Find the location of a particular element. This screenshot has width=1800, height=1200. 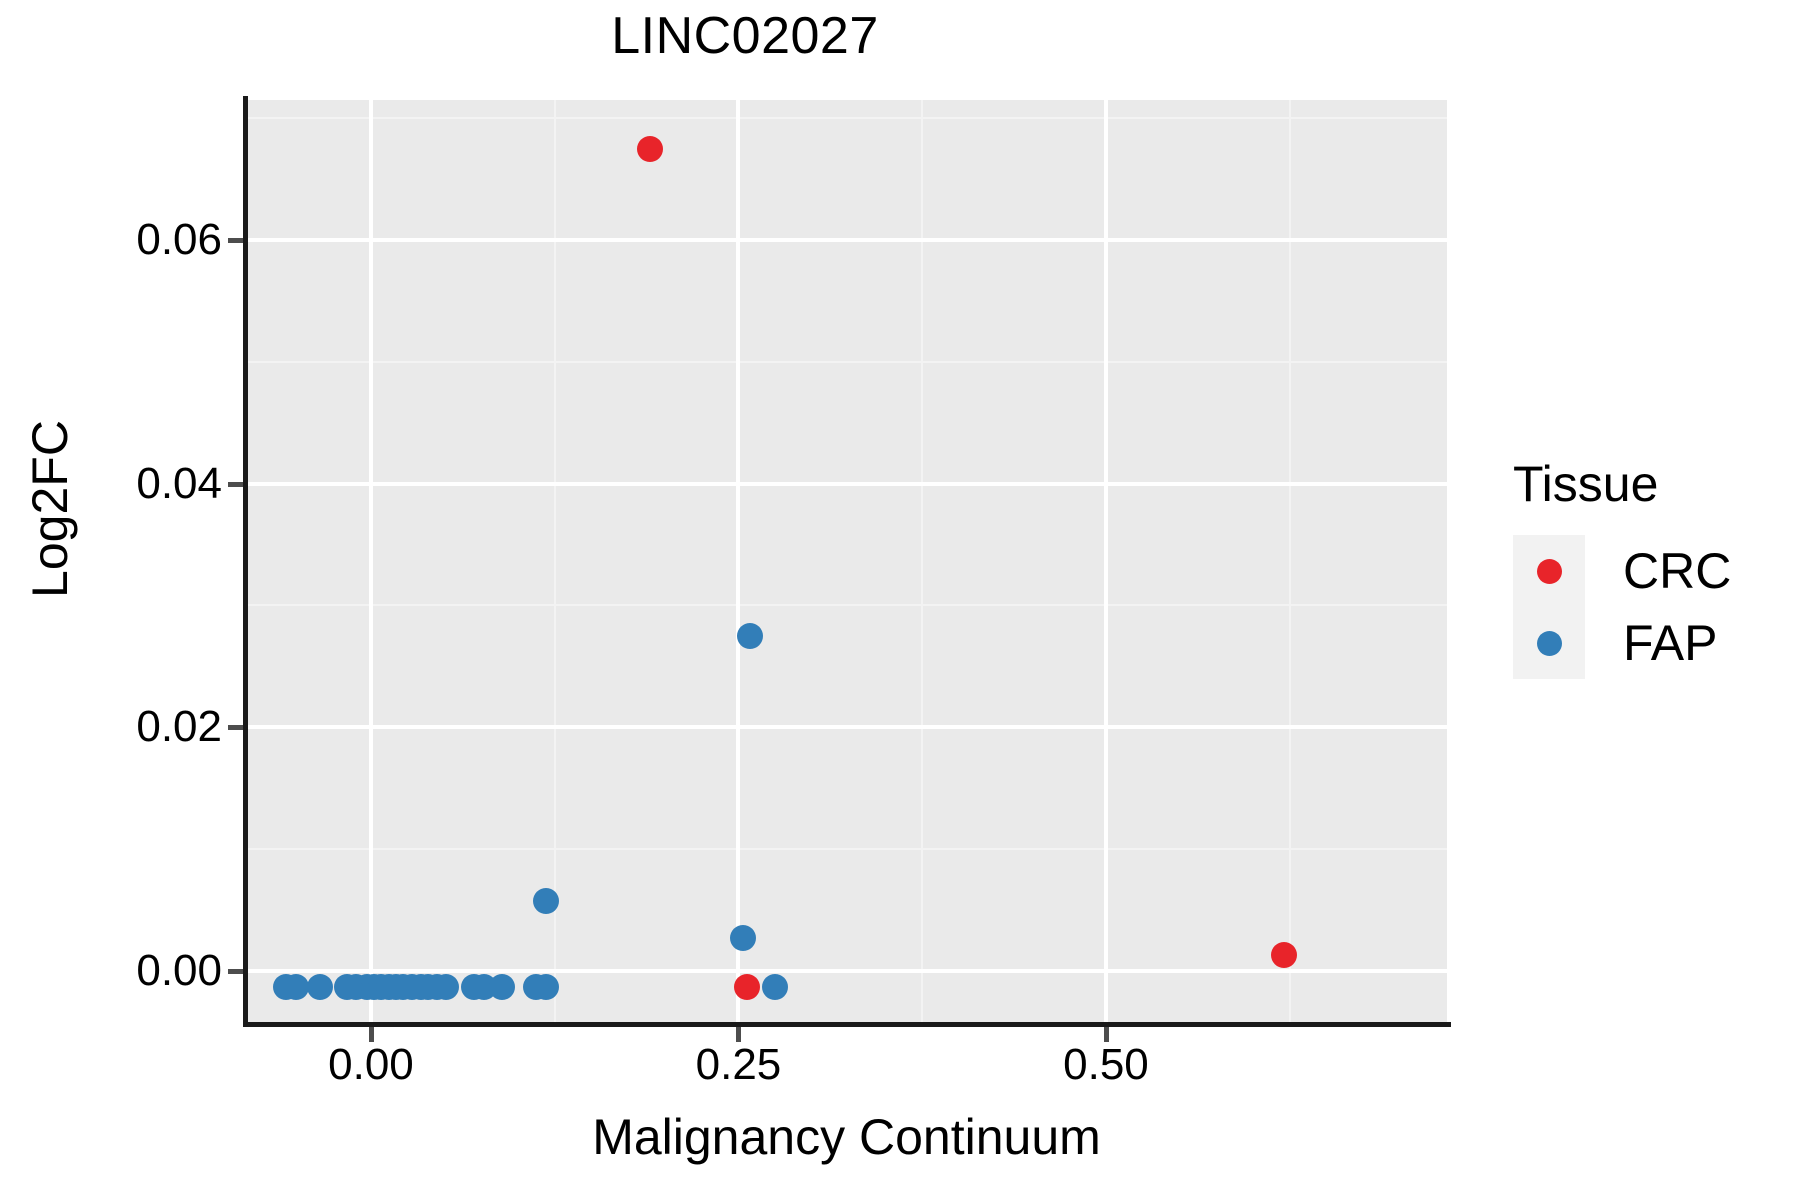

y-tick-label: 0.04 is located at coordinates (179, 483).